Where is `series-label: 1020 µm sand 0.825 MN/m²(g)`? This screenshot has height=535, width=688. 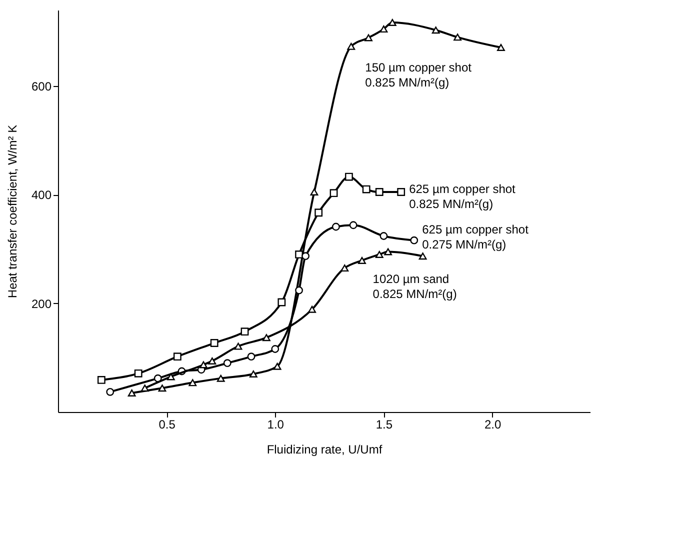 series-label: 1020 µm sand 0.825 MN/m²(g) is located at coordinates (414, 287).